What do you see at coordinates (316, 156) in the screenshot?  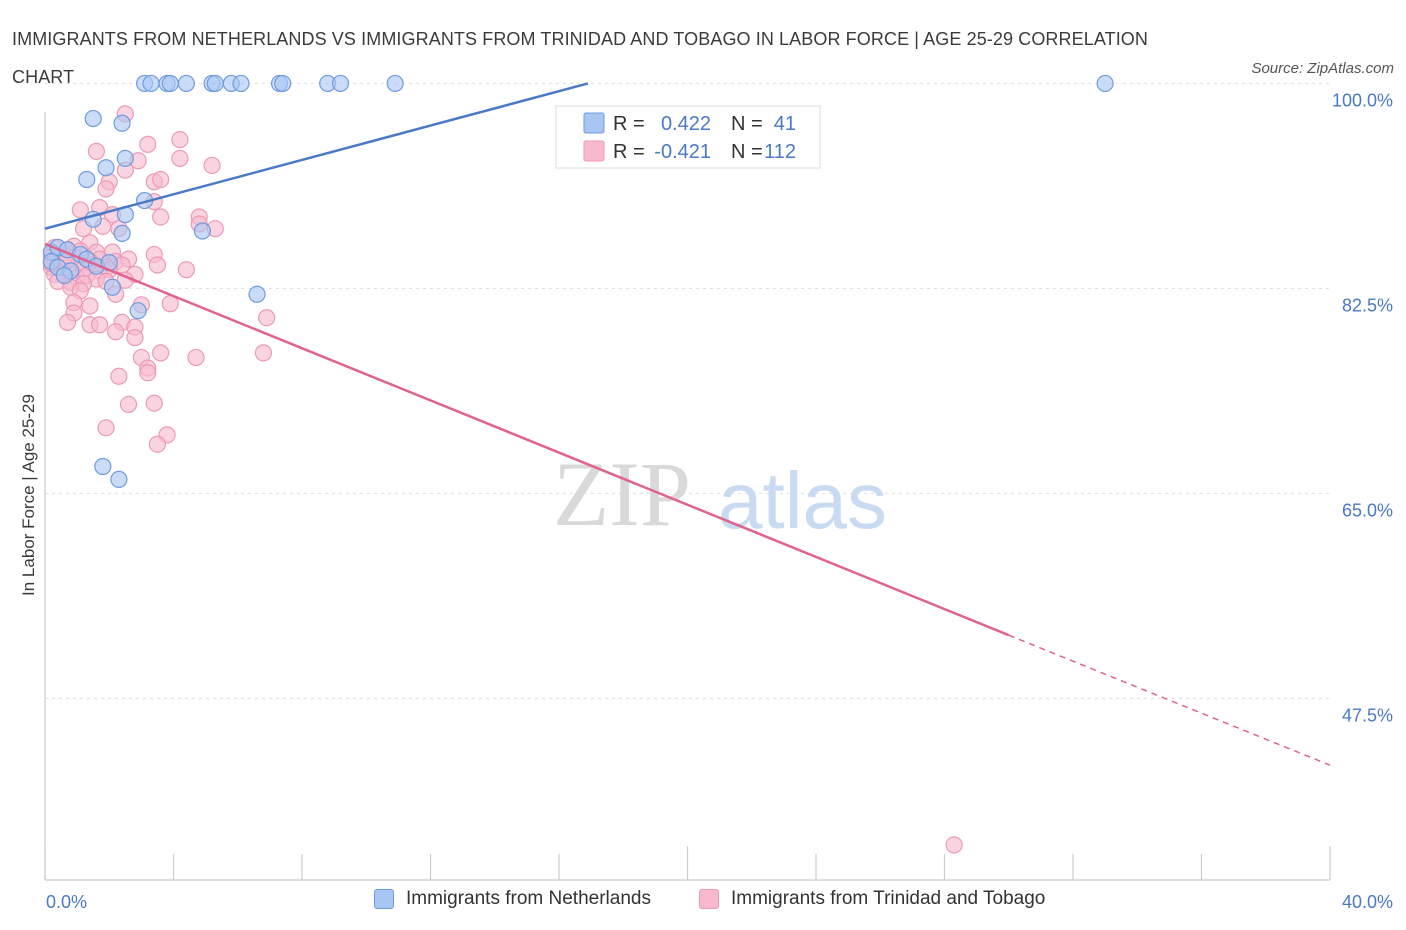 I see `trend-line-netherlands` at bounding box center [316, 156].